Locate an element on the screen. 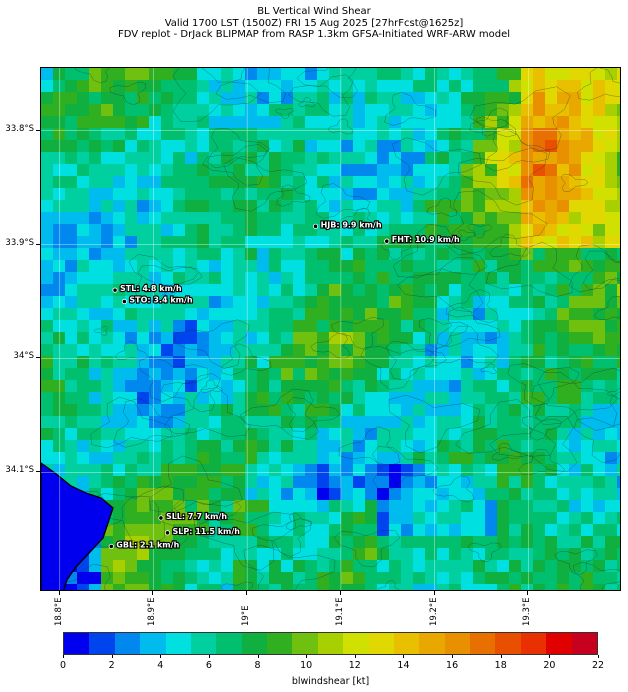  y-tick-label: 33.9°S is located at coordinates (19, 242).